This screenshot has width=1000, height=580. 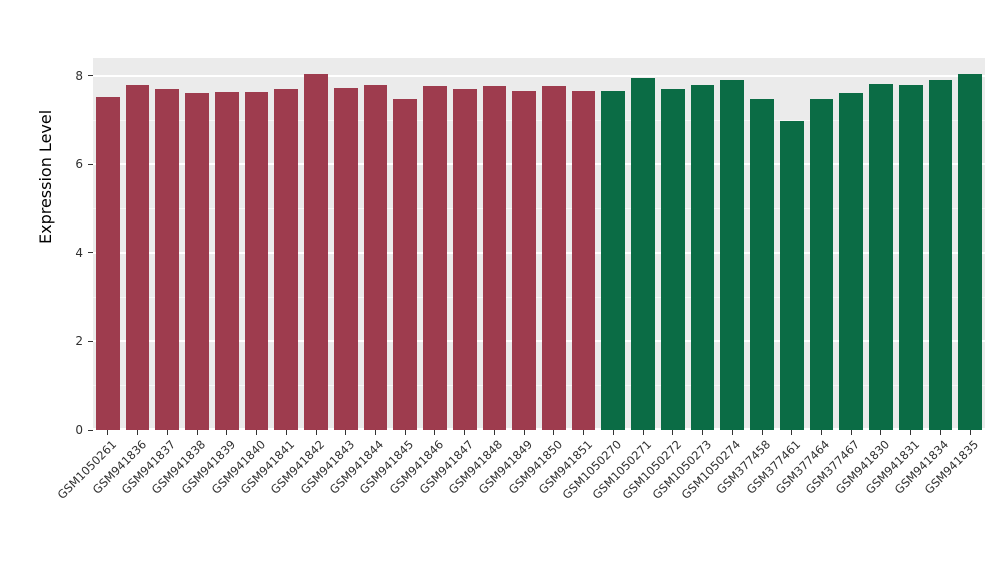 What do you see at coordinates (79, 75) in the screenshot?
I see `y-tick-label: 8` at bounding box center [79, 75].